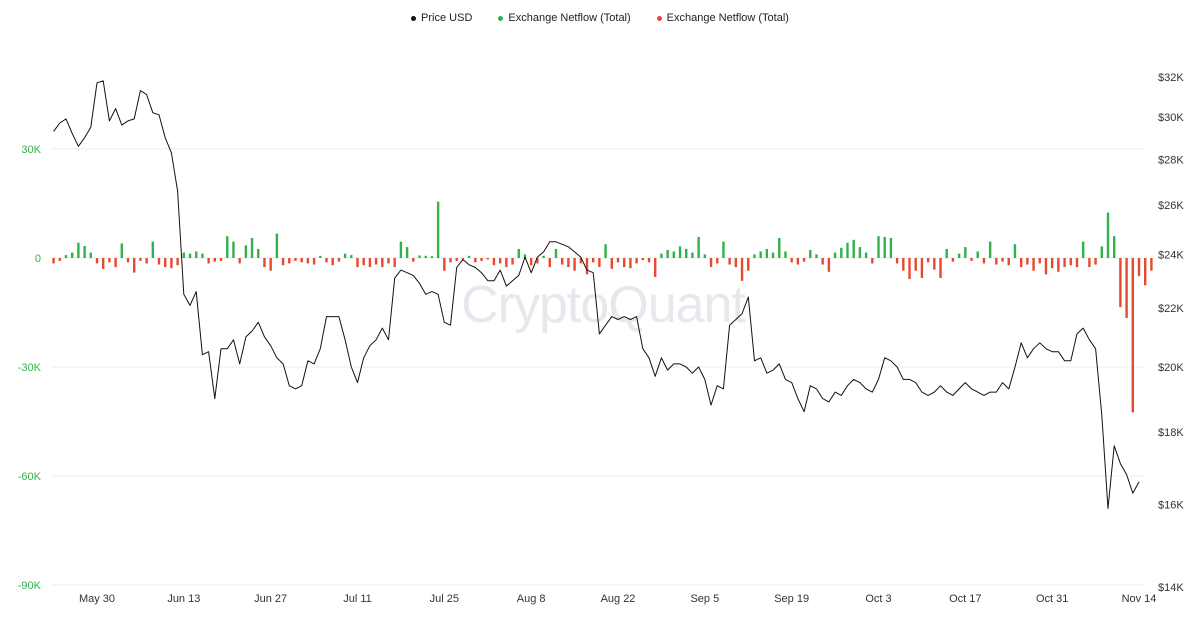 The height and width of the screenshot is (628, 1200). Describe the element at coordinates (414, 18) in the screenshot. I see `legend-dot-price` at that location.